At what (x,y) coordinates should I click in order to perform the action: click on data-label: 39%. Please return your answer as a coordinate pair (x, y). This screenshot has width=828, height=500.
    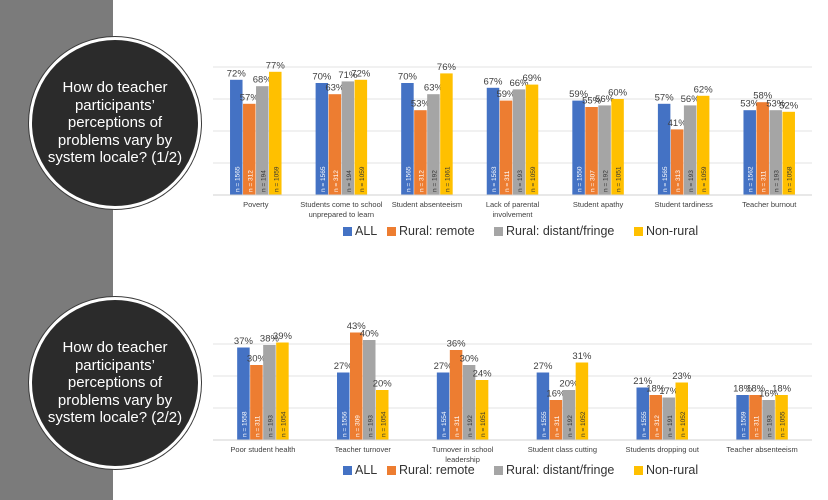
    Looking at the image, I should click on (283, 336).